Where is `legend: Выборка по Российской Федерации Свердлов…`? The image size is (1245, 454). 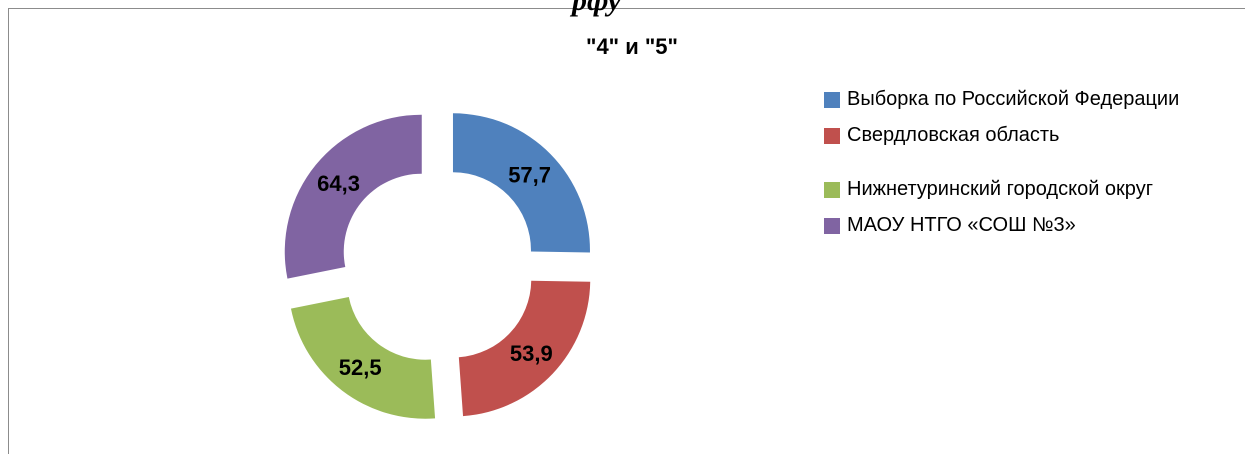 legend: Выборка по Российской Федерации Свердлов… is located at coordinates (1004, 162).